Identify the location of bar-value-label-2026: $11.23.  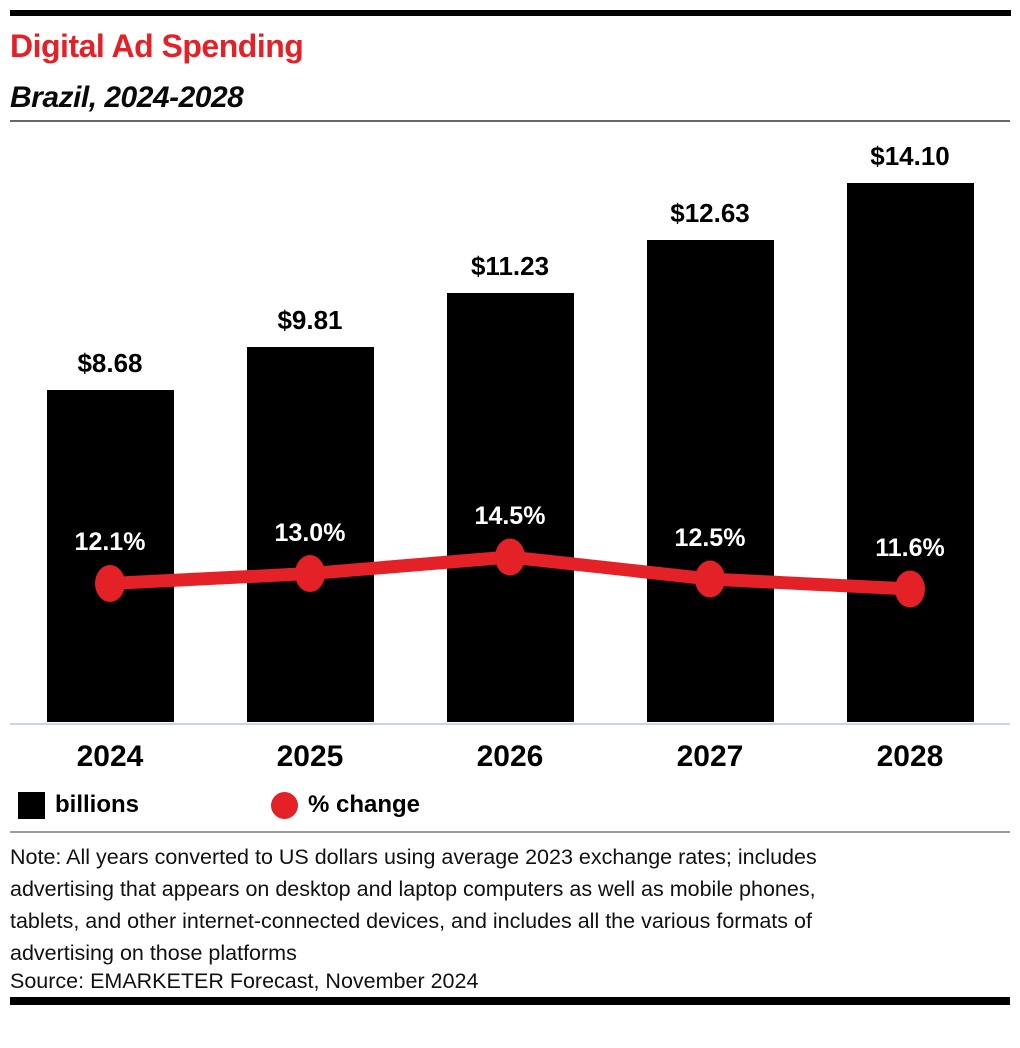
(510, 266).